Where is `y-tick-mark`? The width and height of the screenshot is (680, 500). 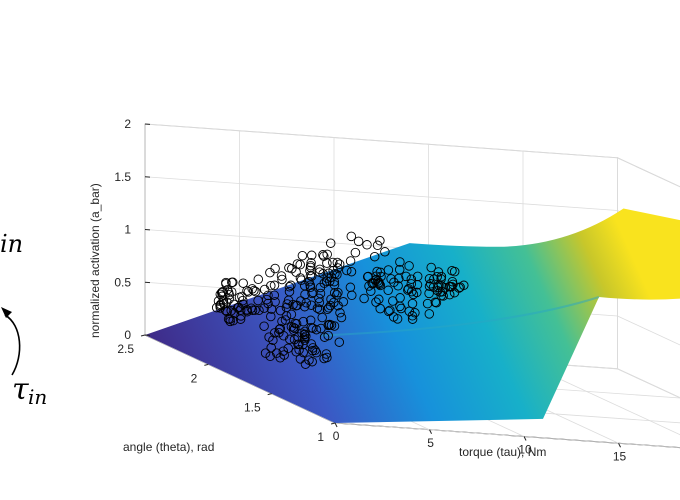 y-tick-mark is located at coordinates (333, 423).